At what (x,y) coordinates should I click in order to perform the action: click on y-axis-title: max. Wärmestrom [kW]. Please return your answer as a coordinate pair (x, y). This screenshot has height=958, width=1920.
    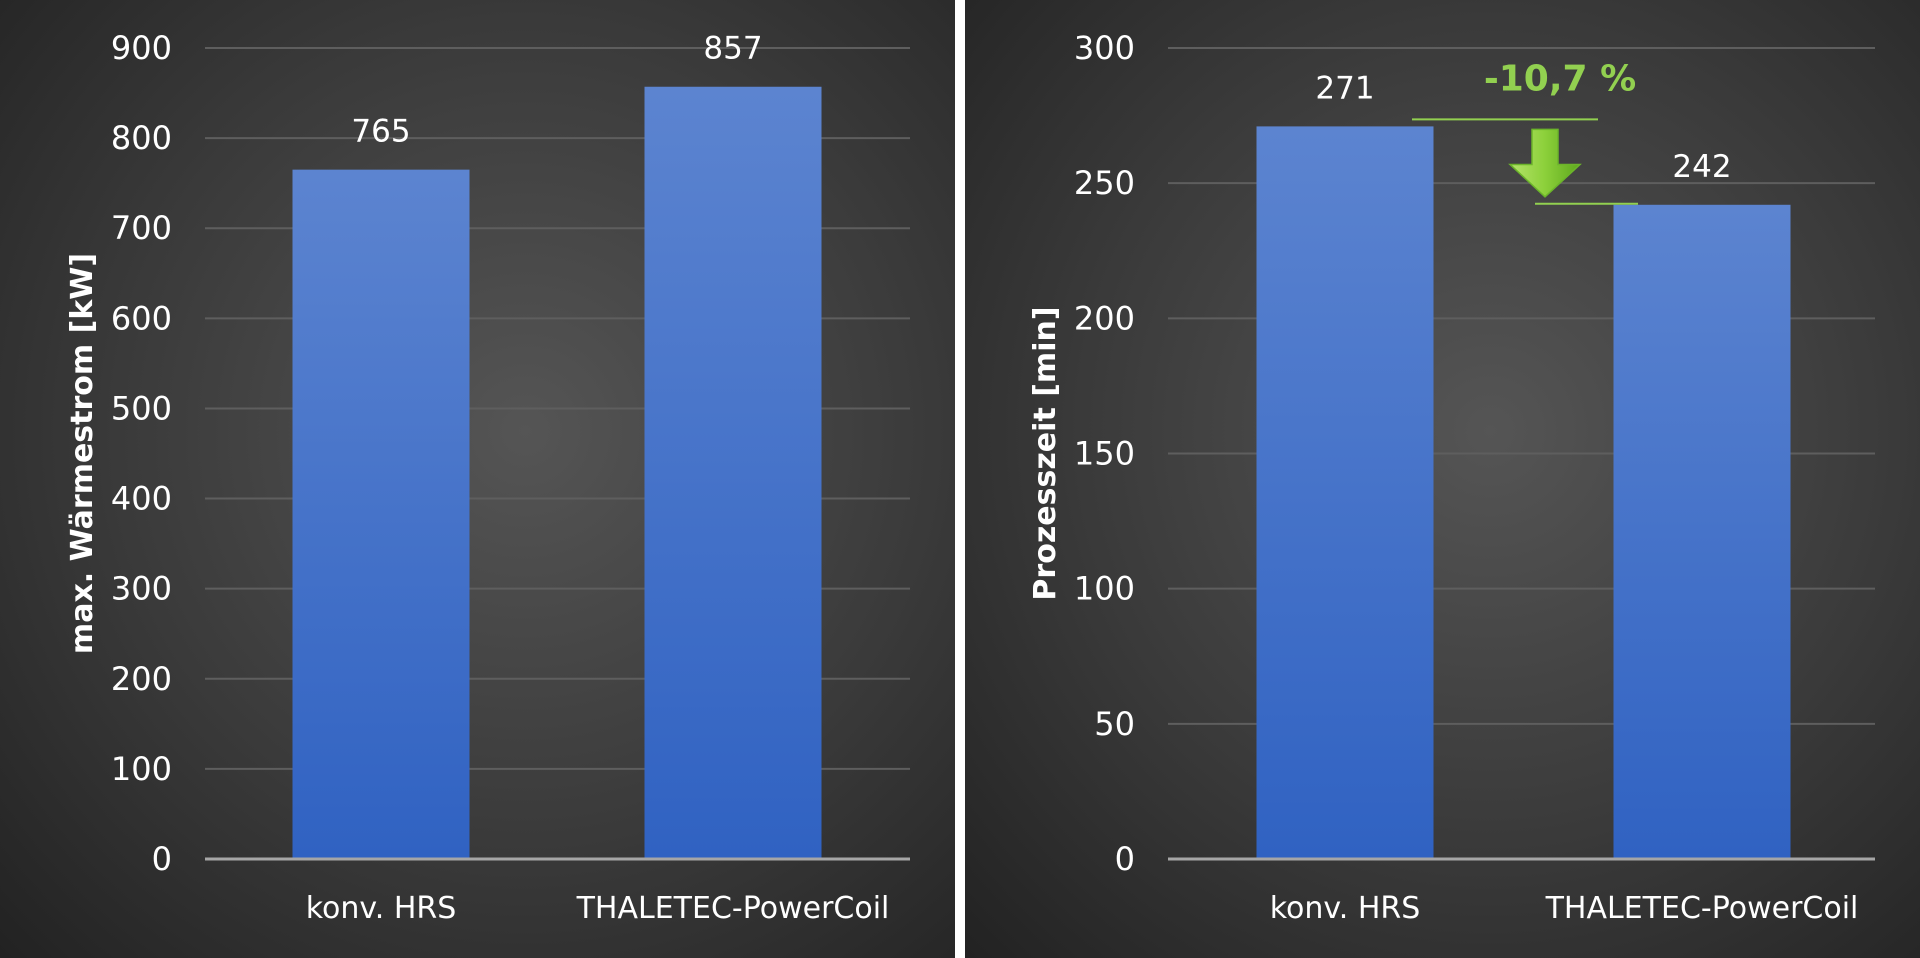
    Looking at the image, I should click on (82, 453).